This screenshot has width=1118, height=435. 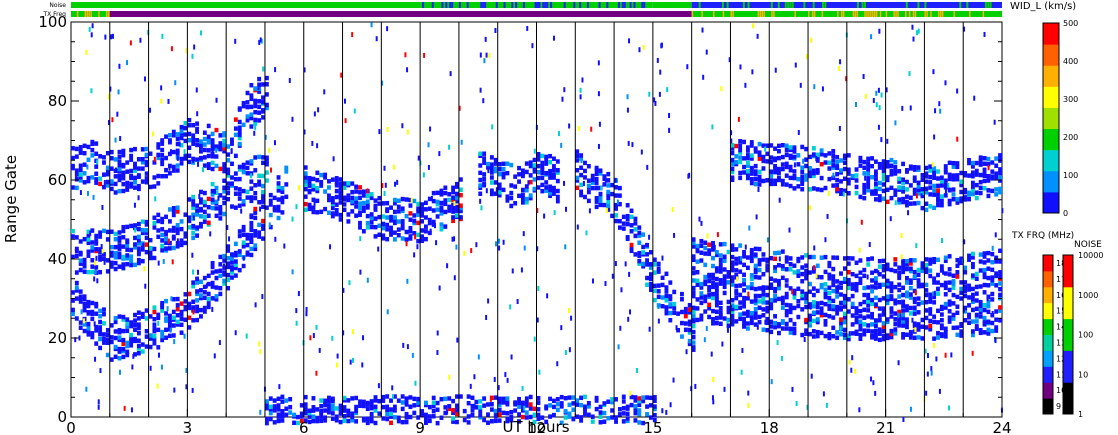 I want to click on colorbar-tick-label: 18, so click(x=1061, y=263).